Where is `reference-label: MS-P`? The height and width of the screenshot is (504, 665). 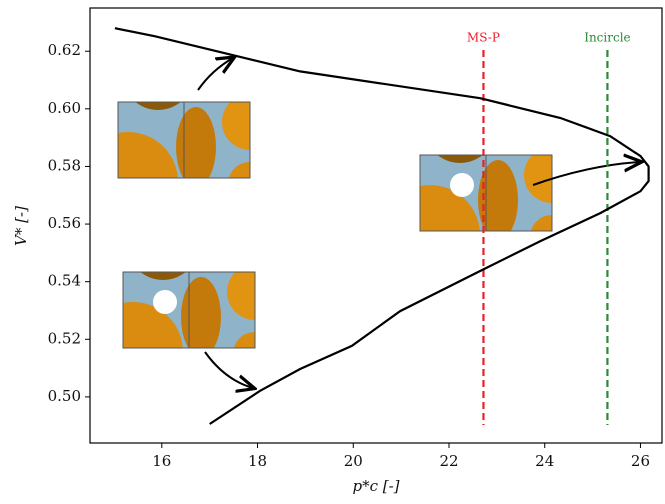
reference-label: MS-P is located at coordinates (483, 38).